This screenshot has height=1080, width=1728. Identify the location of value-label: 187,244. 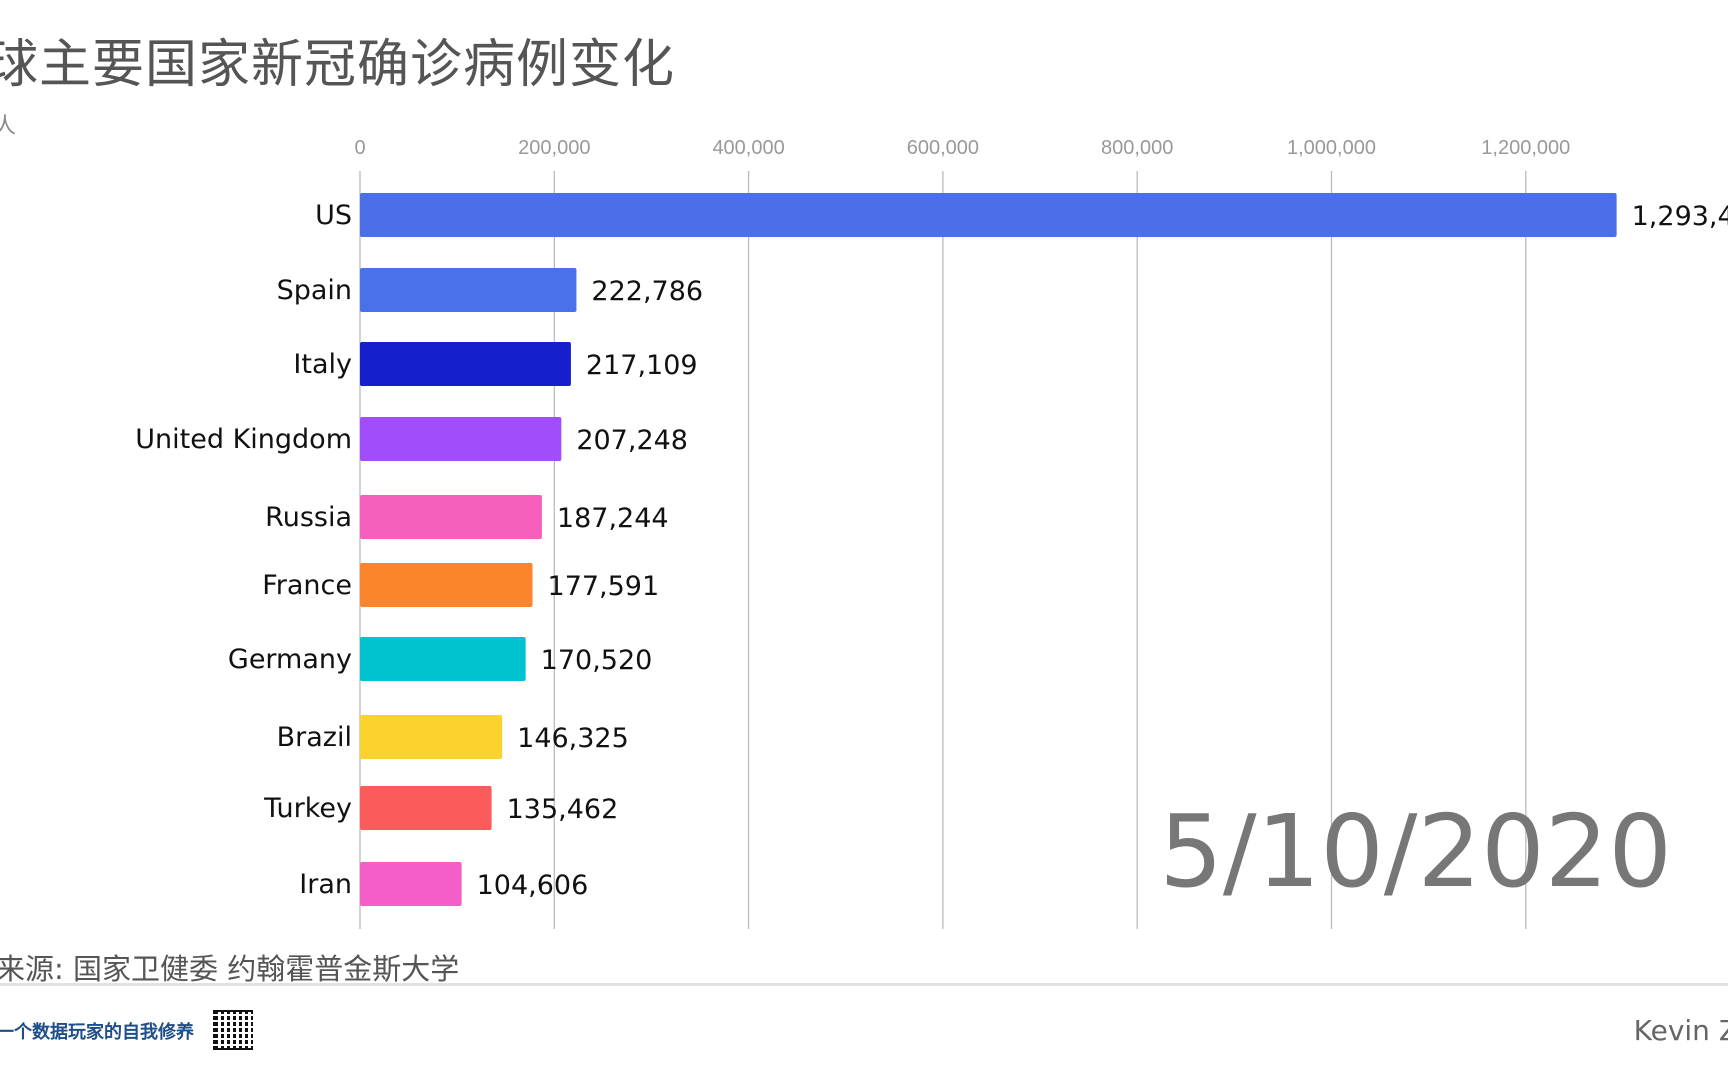
(613, 518).